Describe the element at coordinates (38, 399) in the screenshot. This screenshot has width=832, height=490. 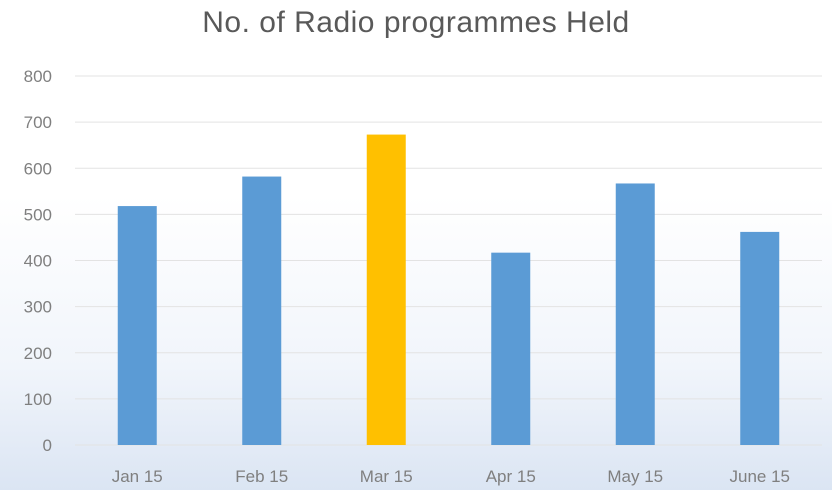
I see `y-tick-label: 100` at that location.